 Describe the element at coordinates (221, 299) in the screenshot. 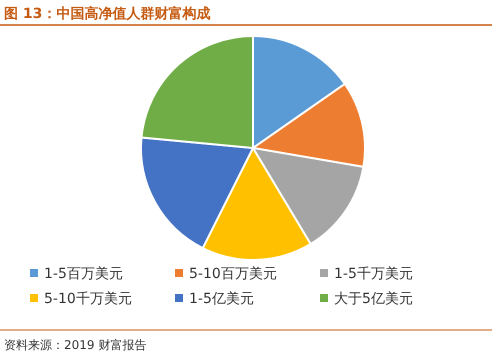

I see `legend-label: 1-5亿美元` at that location.